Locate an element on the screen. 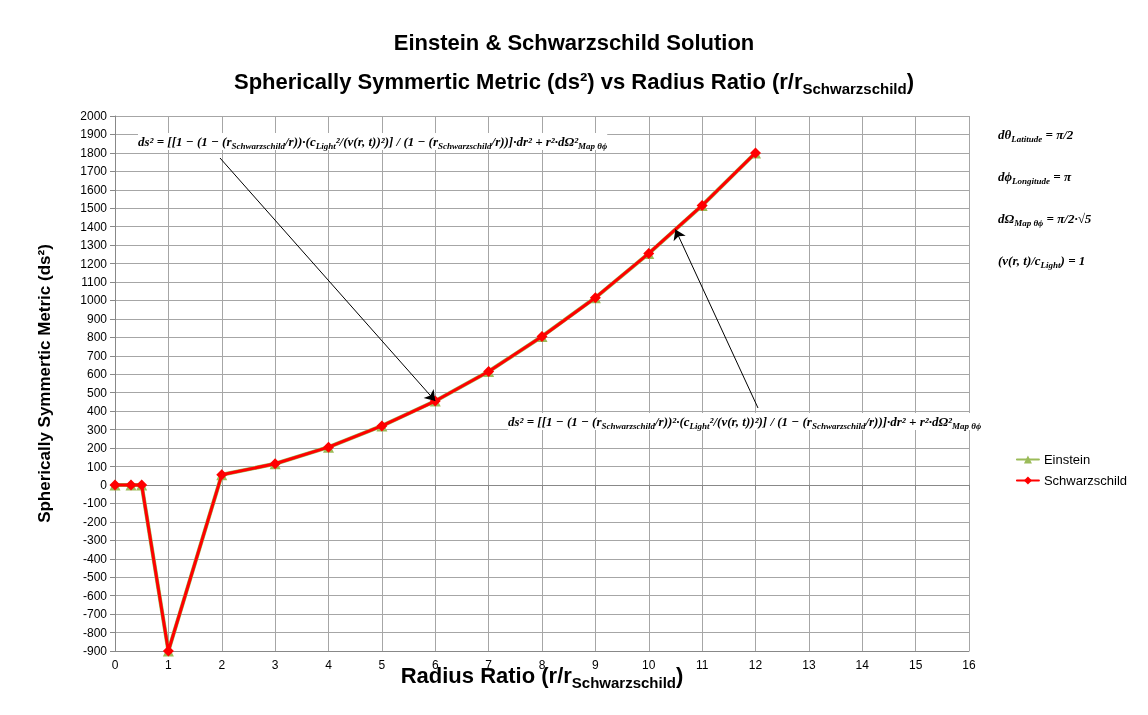 The image size is (1148, 715). x-tick-label: 14 is located at coordinates (862, 665).